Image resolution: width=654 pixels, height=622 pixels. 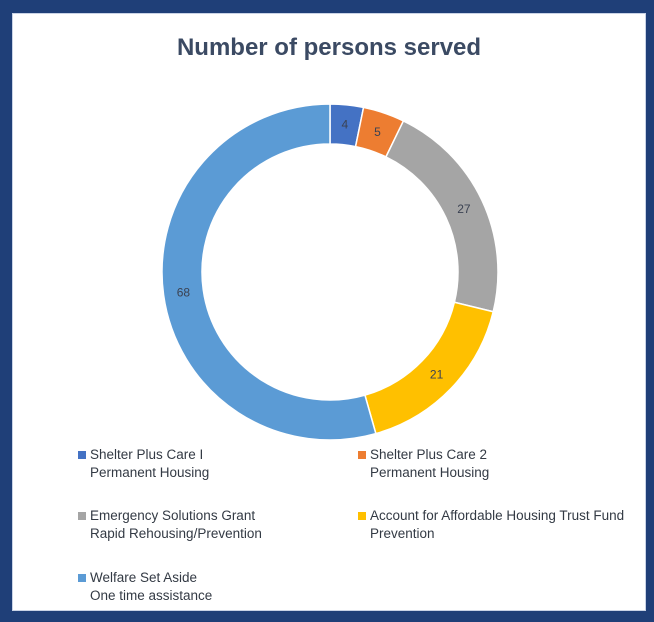 I want to click on legend-item-welfare-set-aside: Welfare Set Aside One time assistance, so click(x=145, y=587).